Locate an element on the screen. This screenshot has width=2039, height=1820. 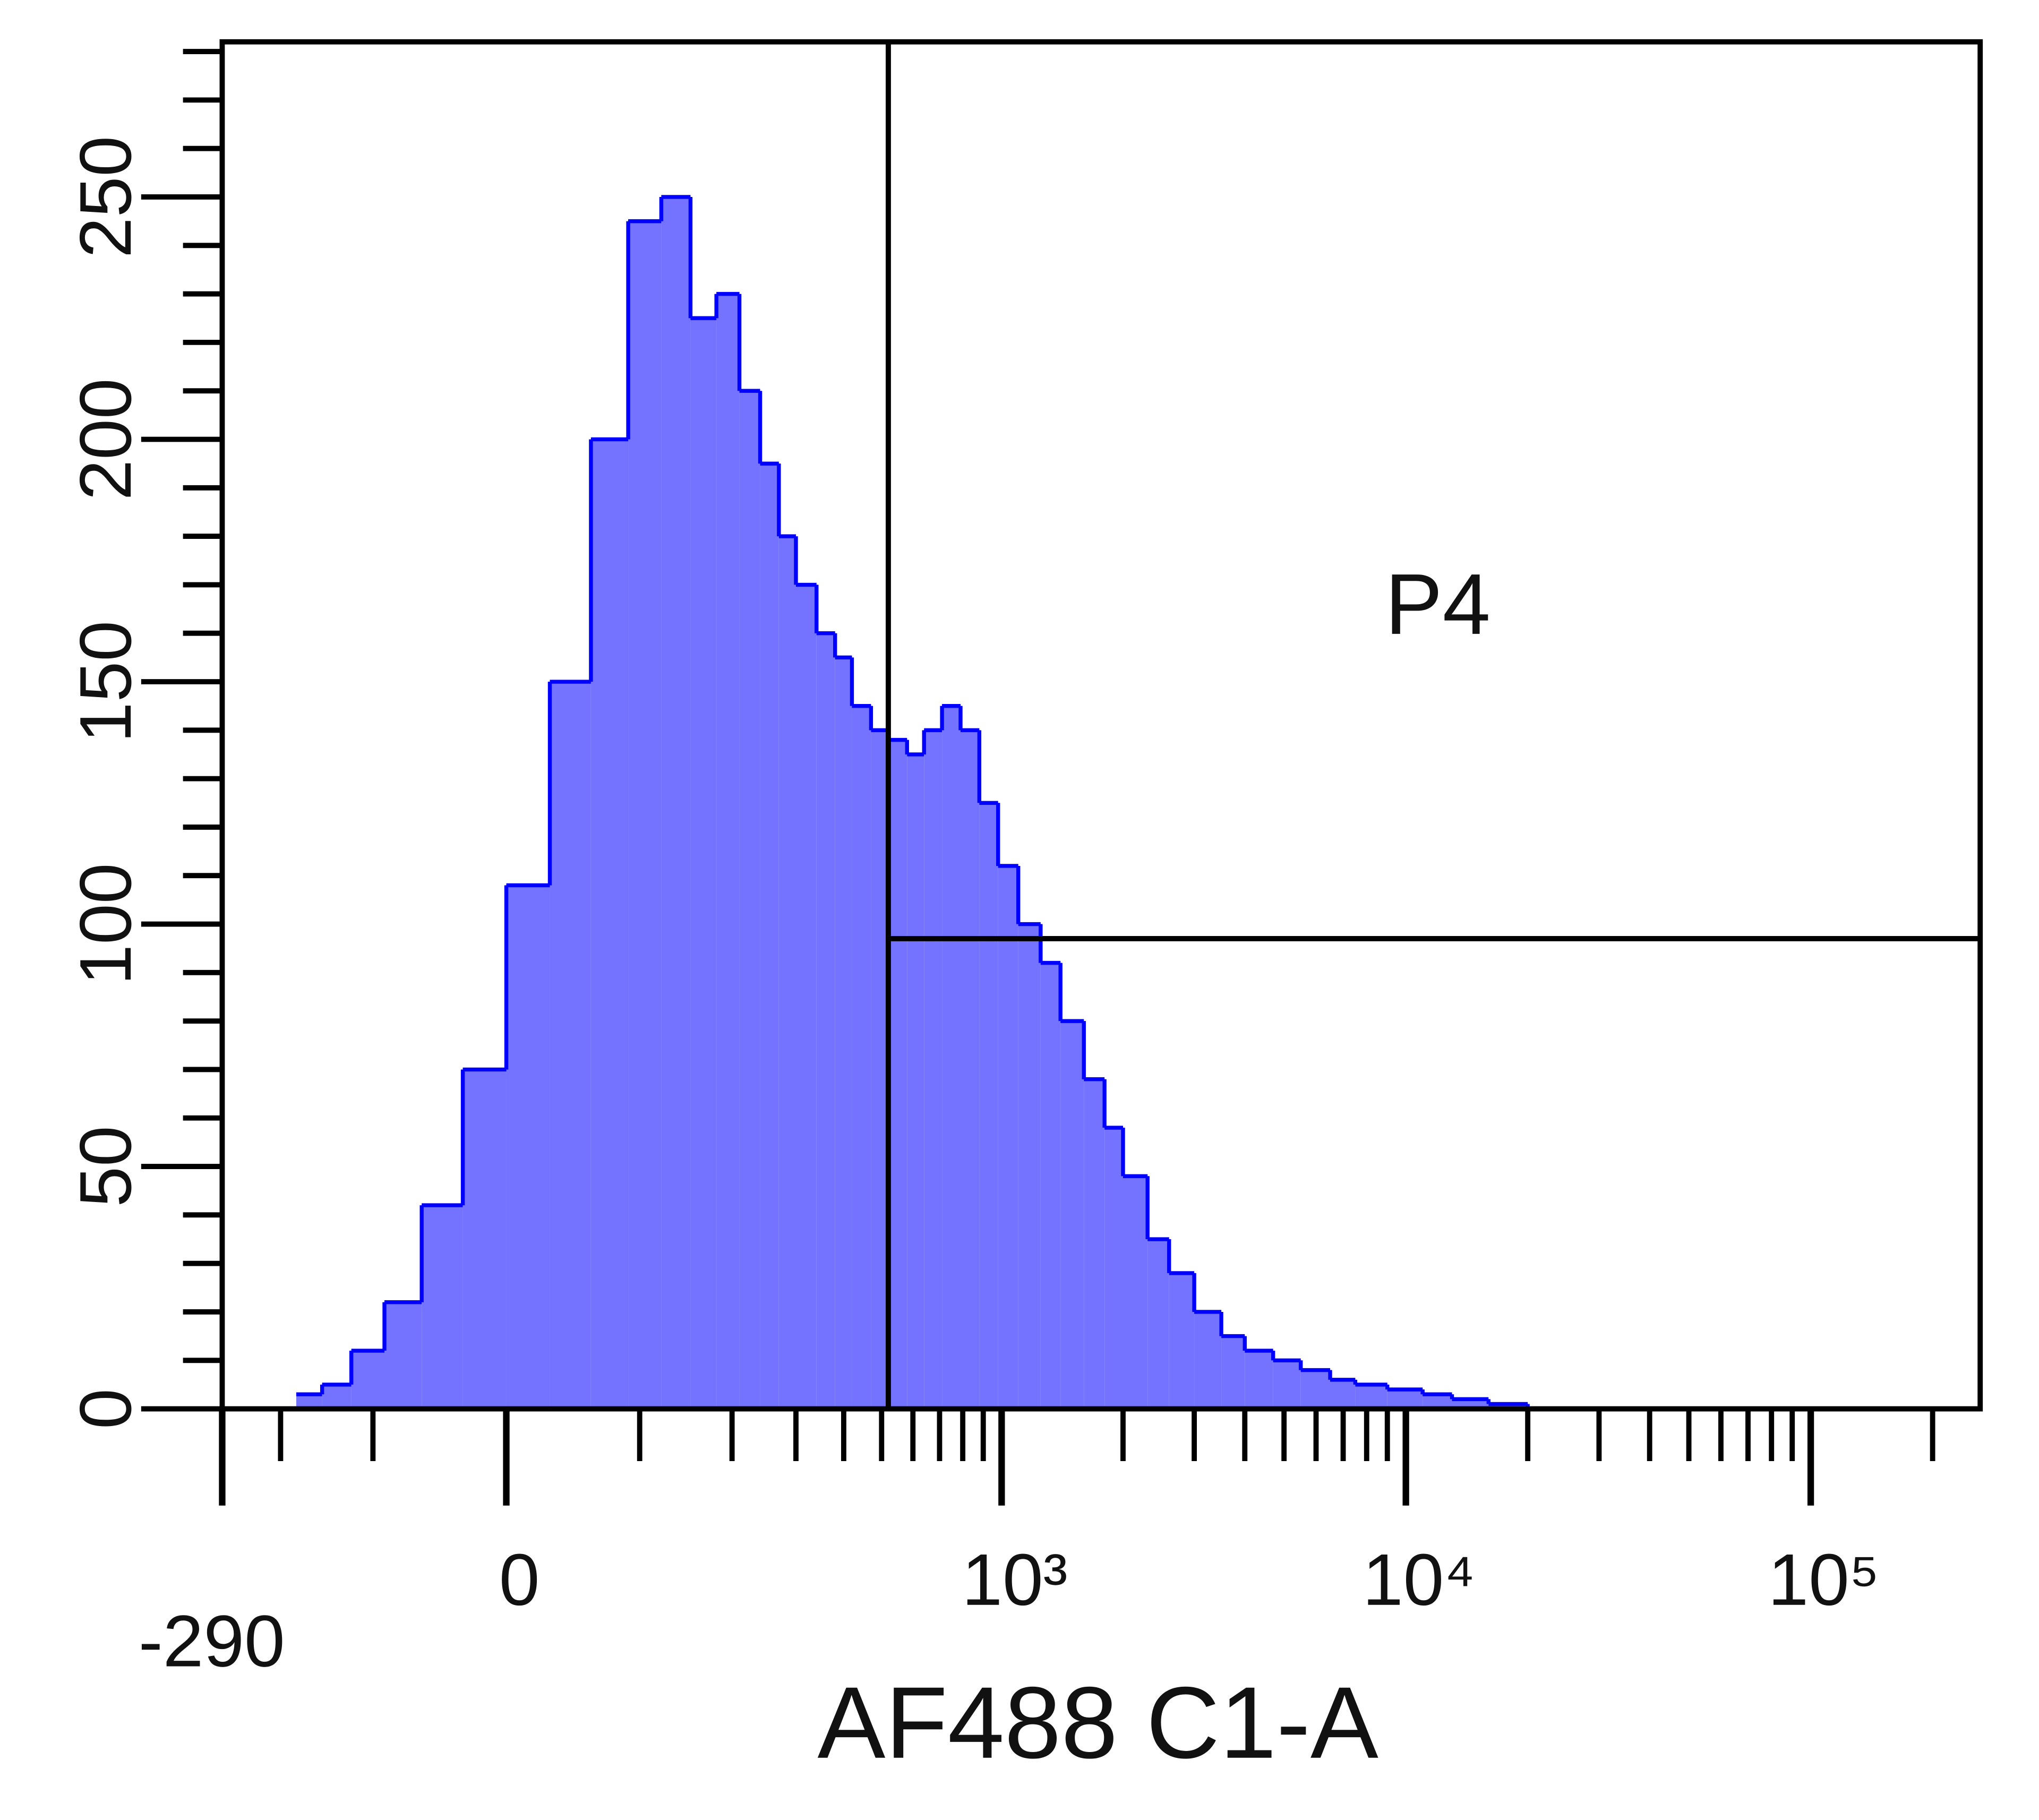
x-tick-label: -290 is located at coordinates (212, 1641).